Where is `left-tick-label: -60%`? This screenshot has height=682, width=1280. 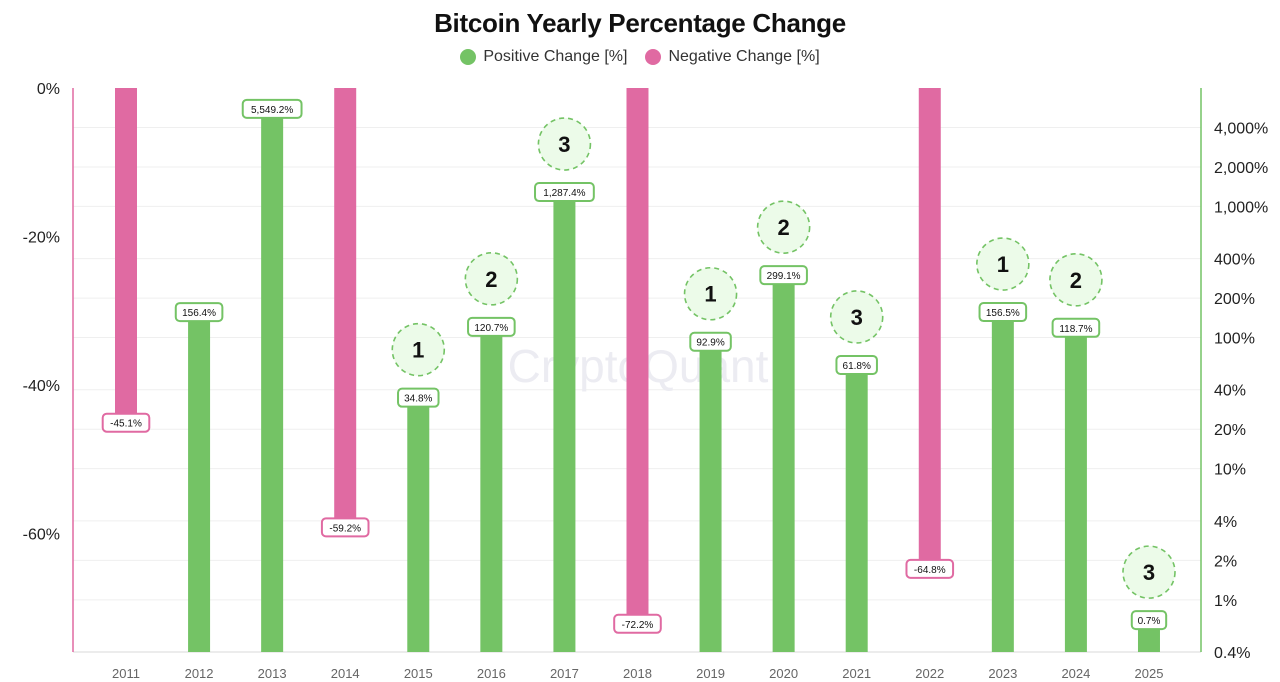 left-tick-label: -60% is located at coordinates (41, 534).